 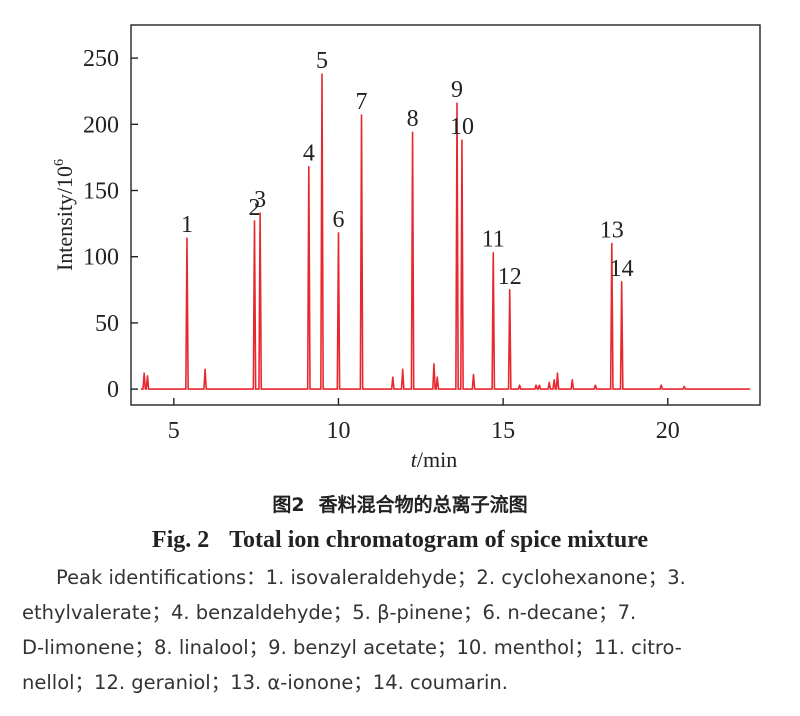 I want to click on y-tick-label: 0, so click(x=113, y=390).